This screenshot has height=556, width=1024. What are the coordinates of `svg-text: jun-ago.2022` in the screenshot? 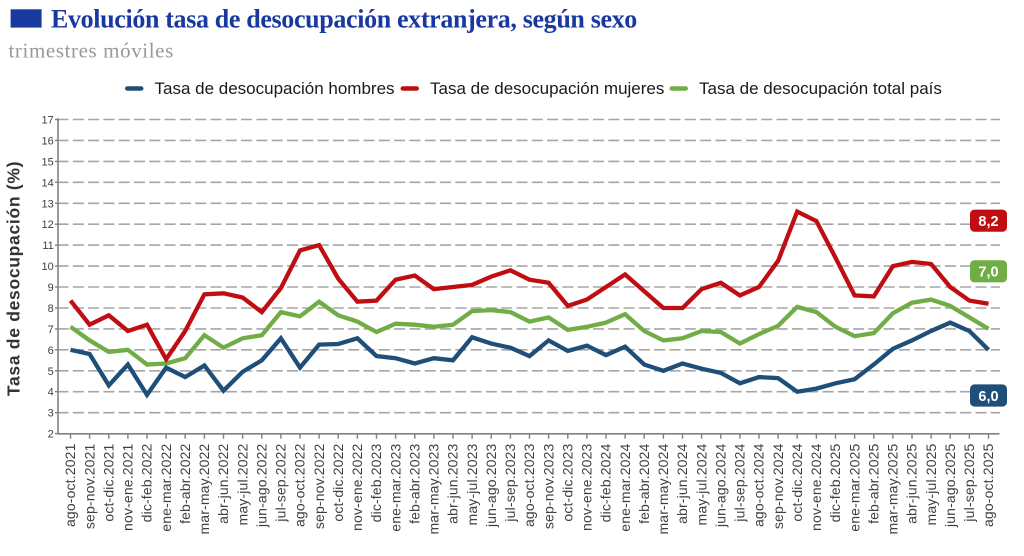 It's located at (261, 485).